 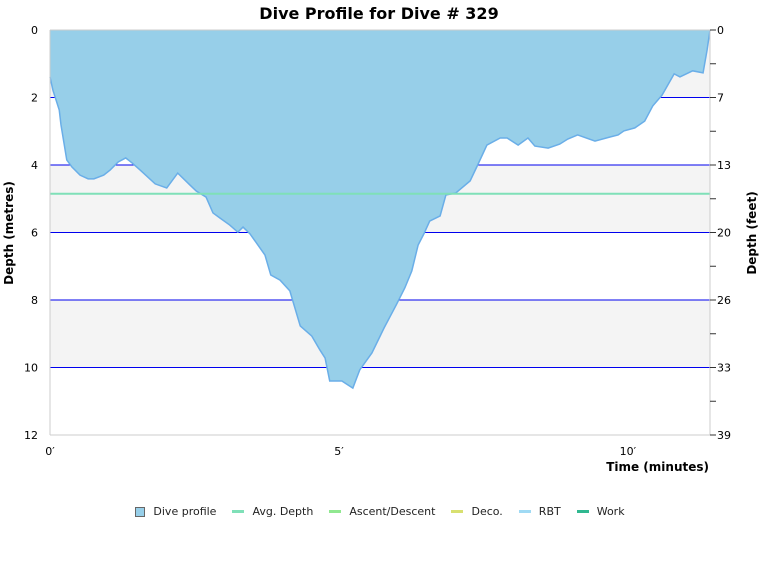 What do you see at coordinates (185, 511) in the screenshot?
I see `legend-label: Dive profile` at bounding box center [185, 511].